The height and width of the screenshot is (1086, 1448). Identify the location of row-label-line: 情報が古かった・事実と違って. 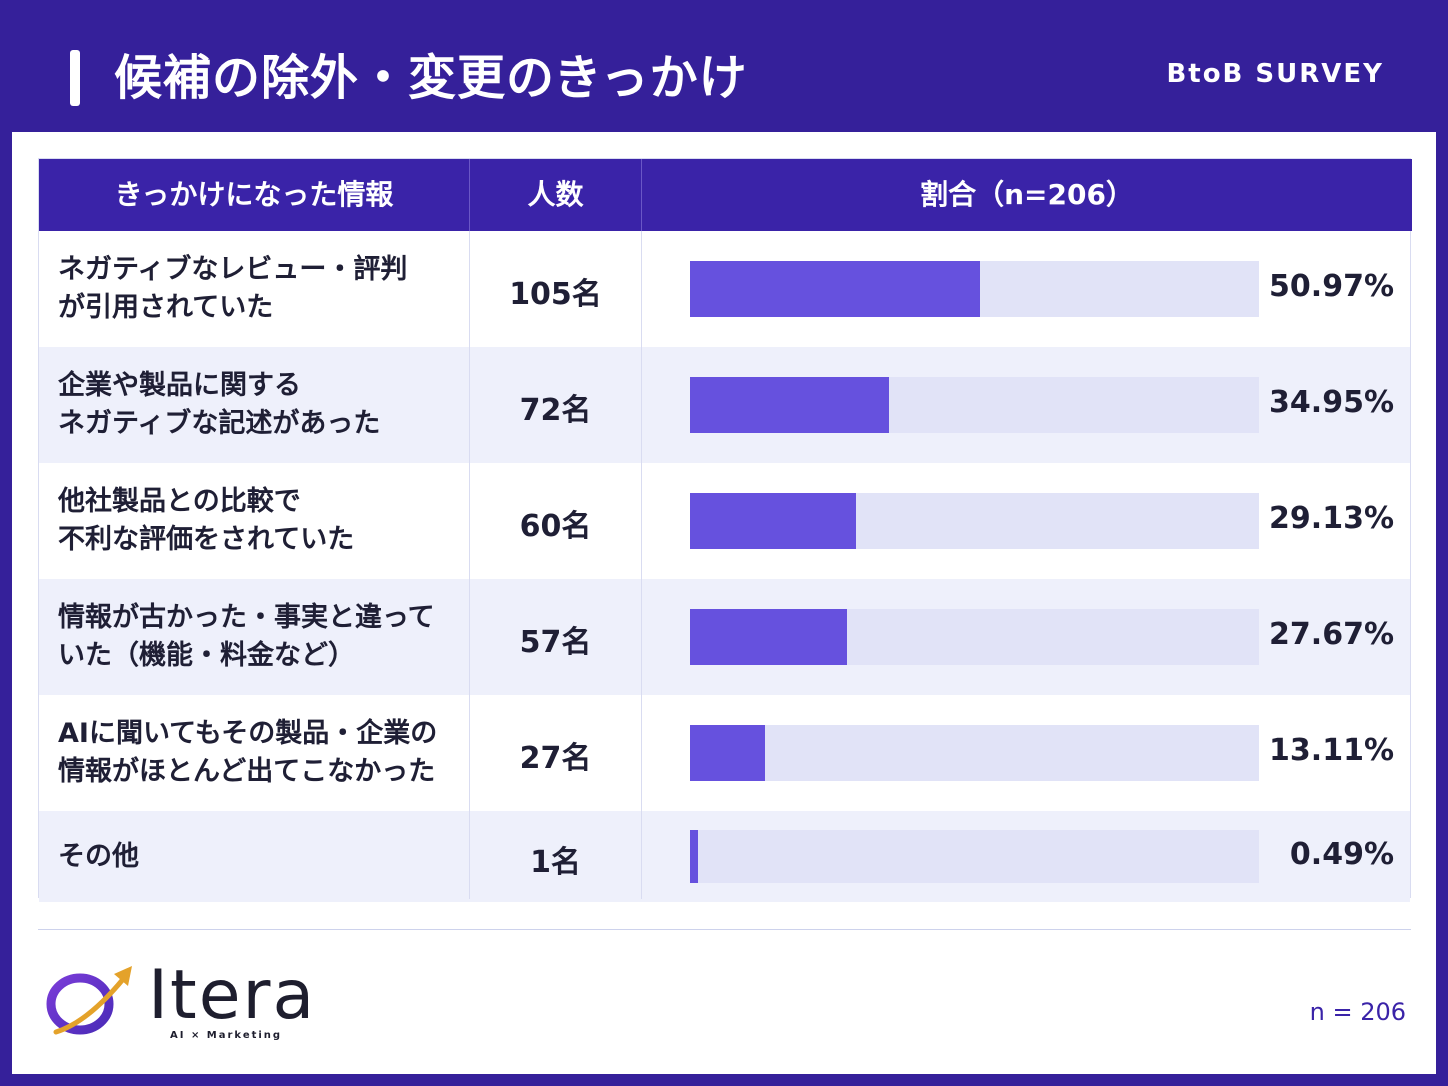
(246, 617).